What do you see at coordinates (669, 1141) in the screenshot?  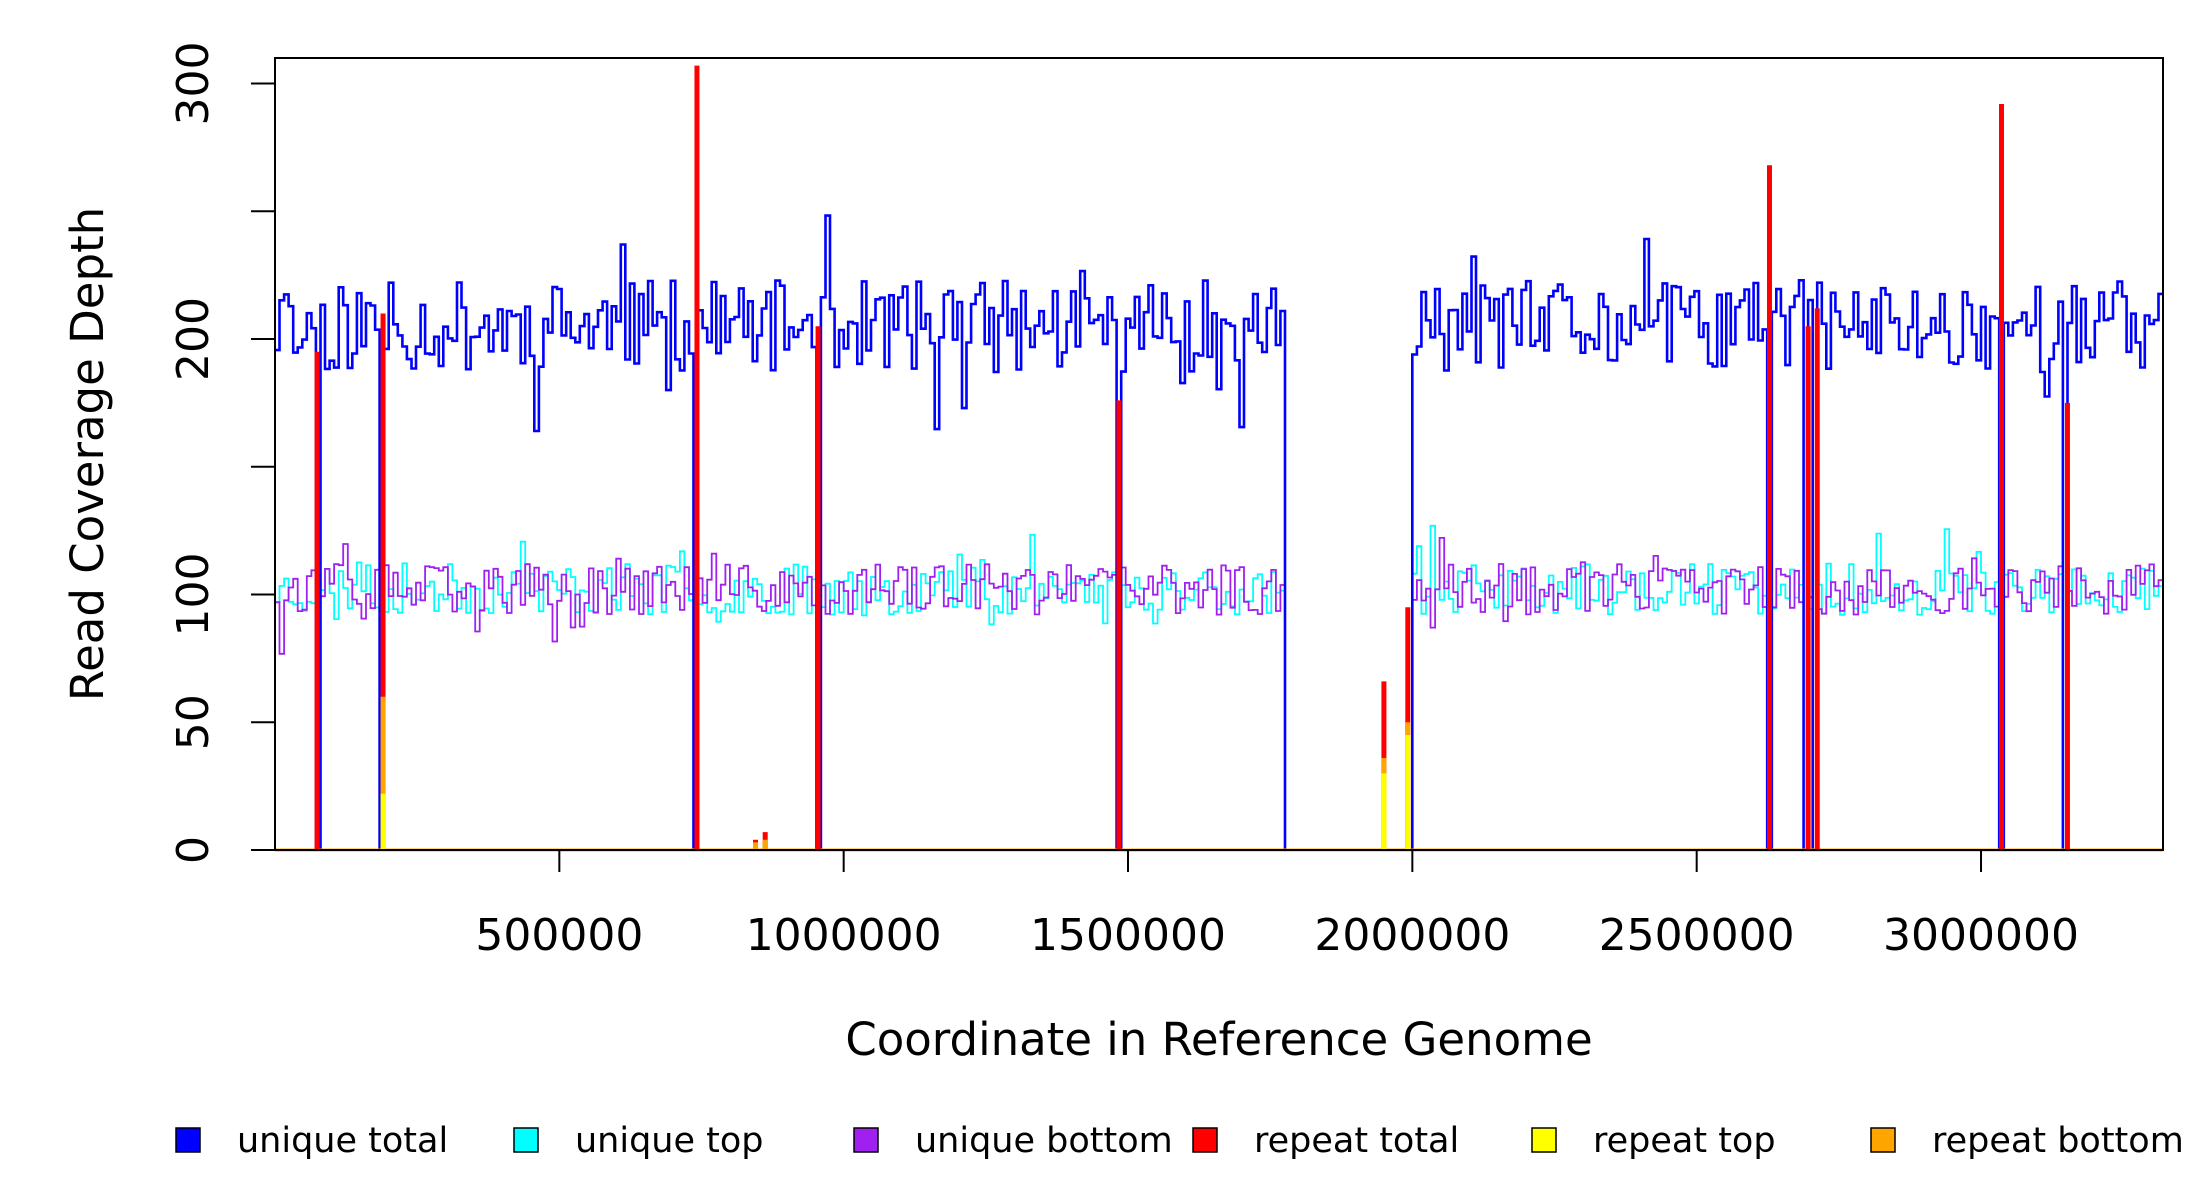 I see `legend-label: unique top` at bounding box center [669, 1141].